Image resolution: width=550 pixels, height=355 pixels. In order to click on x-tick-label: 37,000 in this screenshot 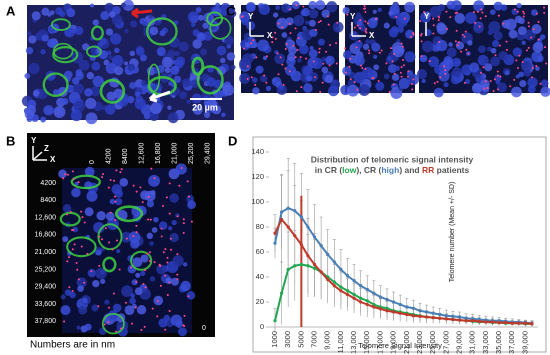, I will do `click(511, 342)`.